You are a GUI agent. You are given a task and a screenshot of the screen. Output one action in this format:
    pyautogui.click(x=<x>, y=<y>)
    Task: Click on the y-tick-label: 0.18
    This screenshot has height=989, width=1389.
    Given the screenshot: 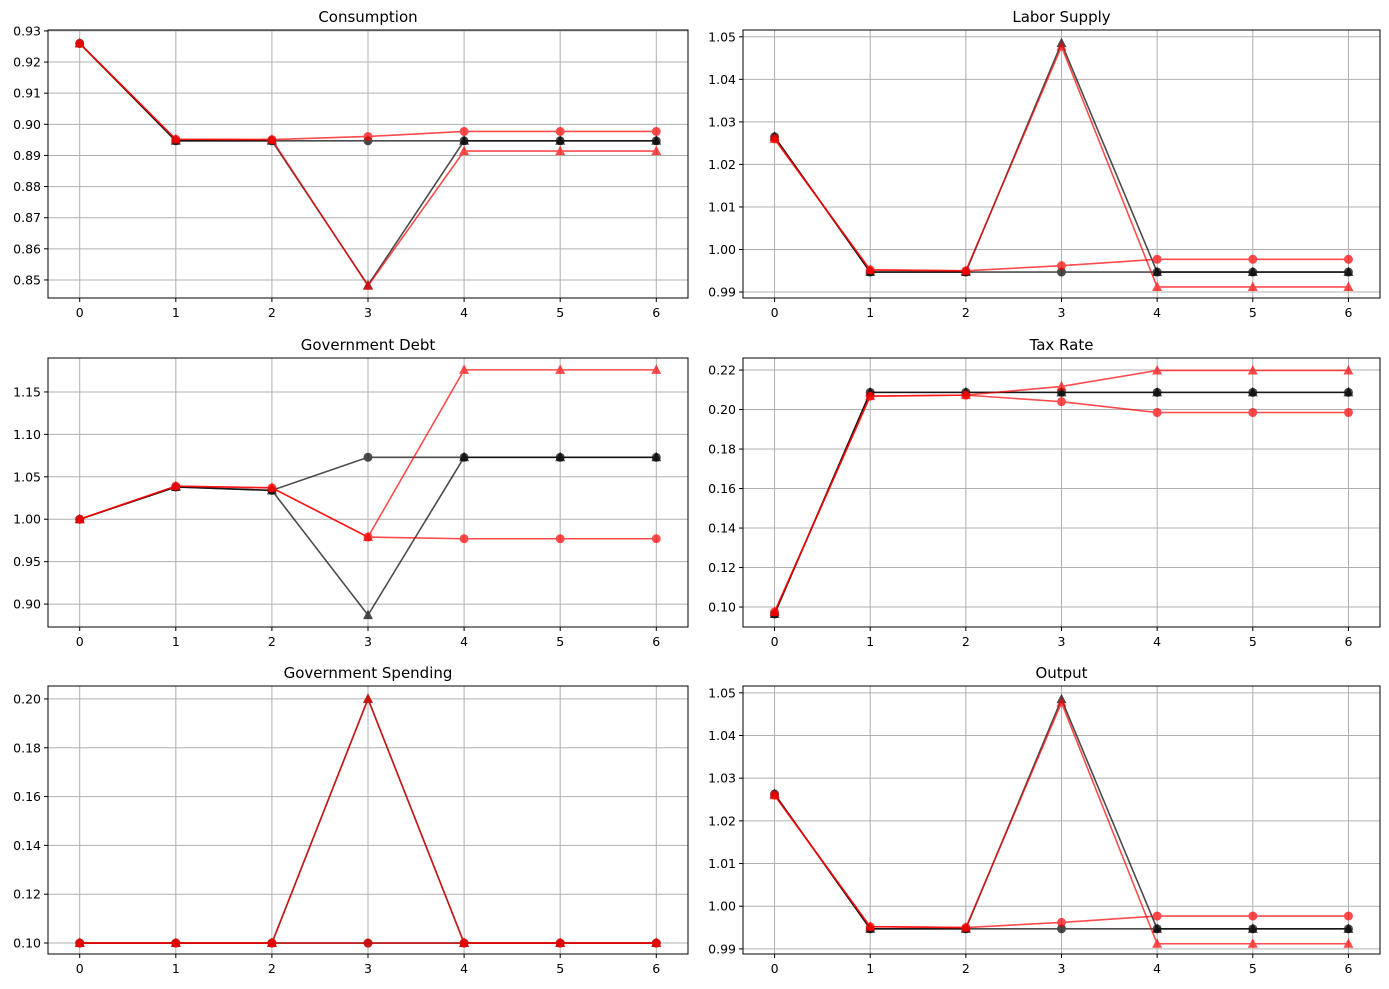 What is the action you would take?
    pyautogui.click(x=722, y=449)
    